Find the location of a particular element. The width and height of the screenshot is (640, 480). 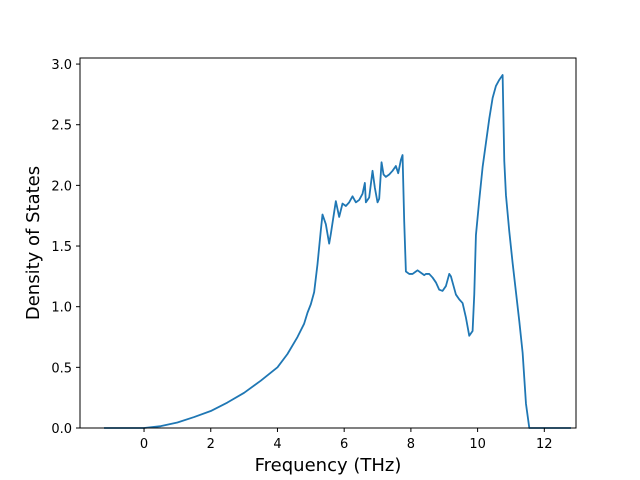

y-tick-label: 2.0 is located at coordinates (61, 186).